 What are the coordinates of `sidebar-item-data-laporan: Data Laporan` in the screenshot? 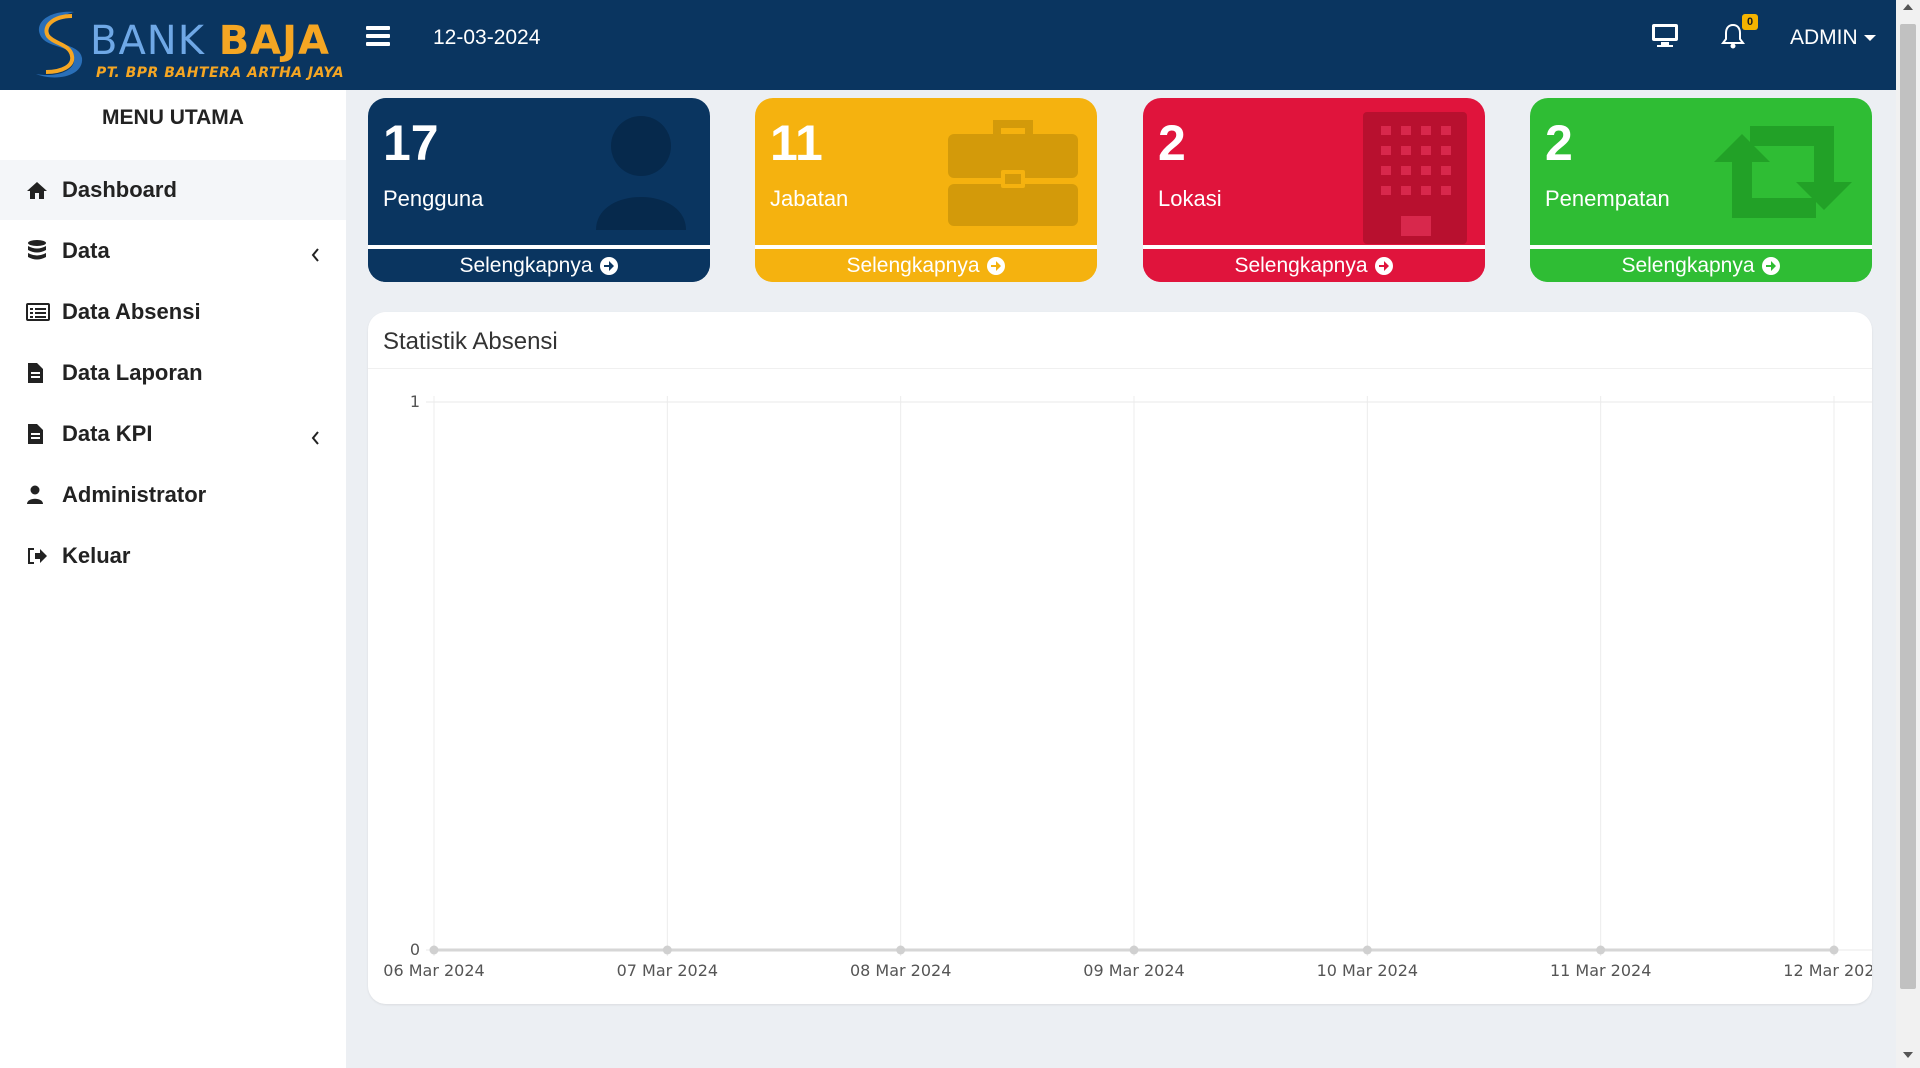 It's located at (173, 373).